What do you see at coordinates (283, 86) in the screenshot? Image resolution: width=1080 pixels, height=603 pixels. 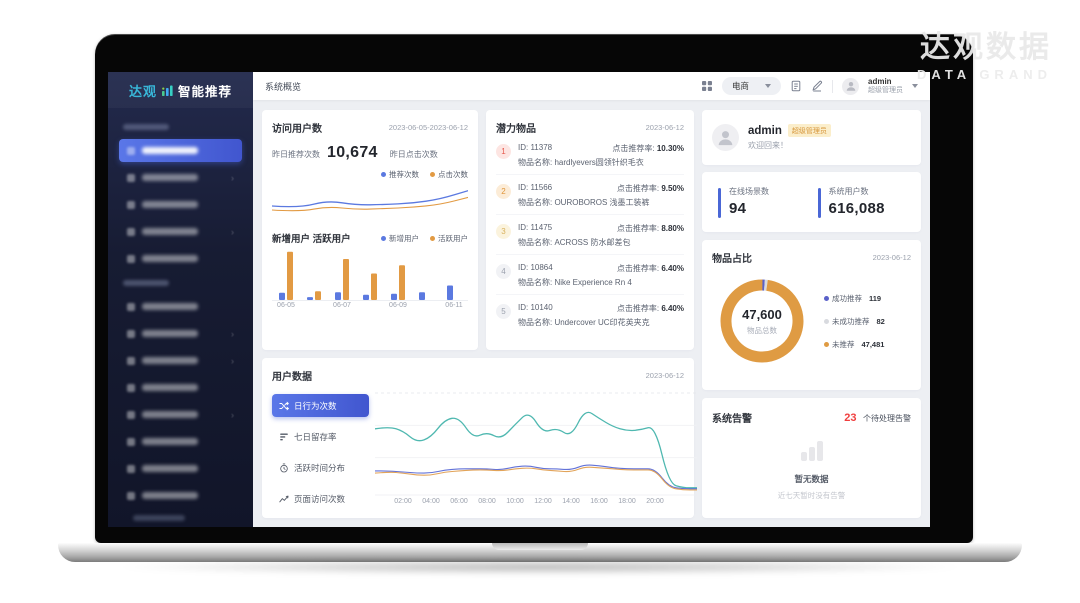 I see `breadcrumb: 系统概览` at bounding box center [283, 86].